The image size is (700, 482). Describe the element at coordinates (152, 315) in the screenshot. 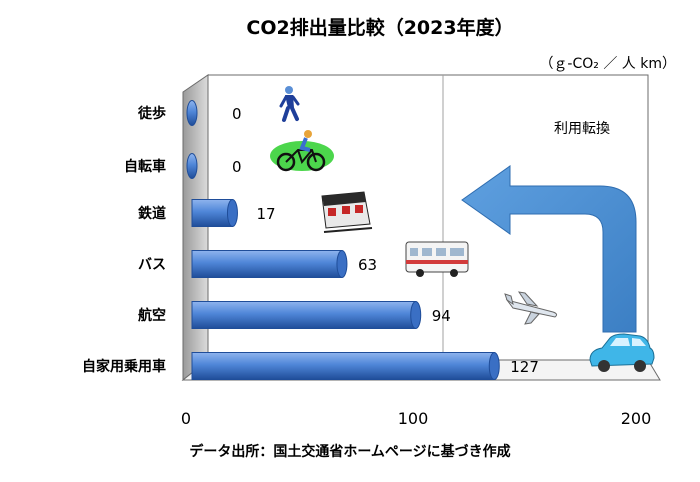

I see `category-label-4: 航空` at that location.